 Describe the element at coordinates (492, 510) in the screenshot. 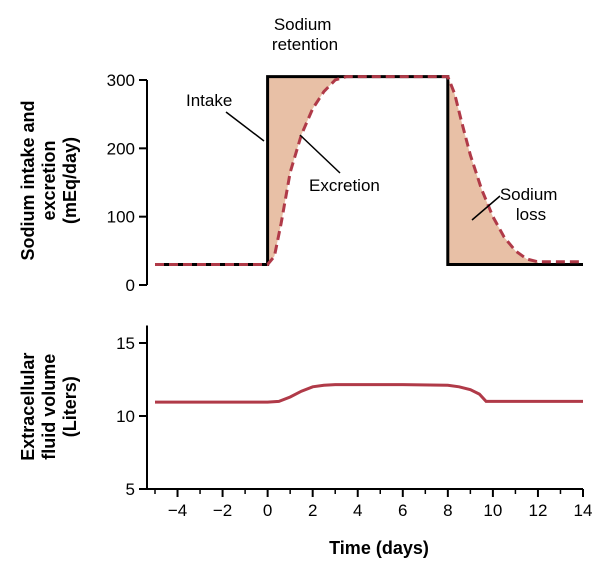

I see `x-tick-label: 10` at that location.